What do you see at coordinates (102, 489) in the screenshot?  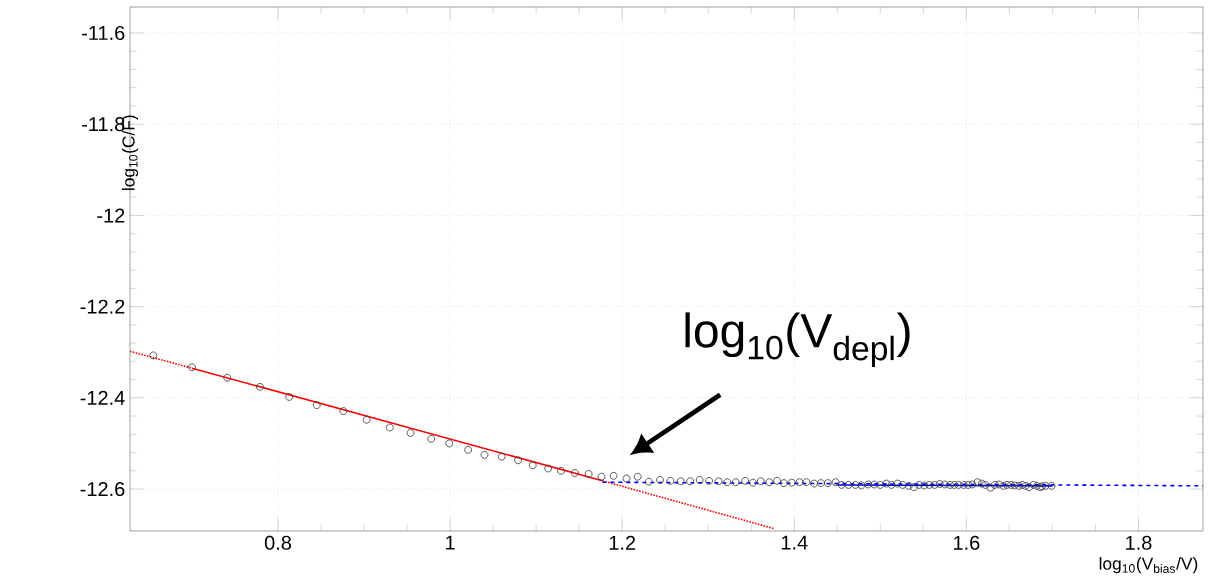 I see `y-tick-label: -12.6` at bounding box center [102, 489].